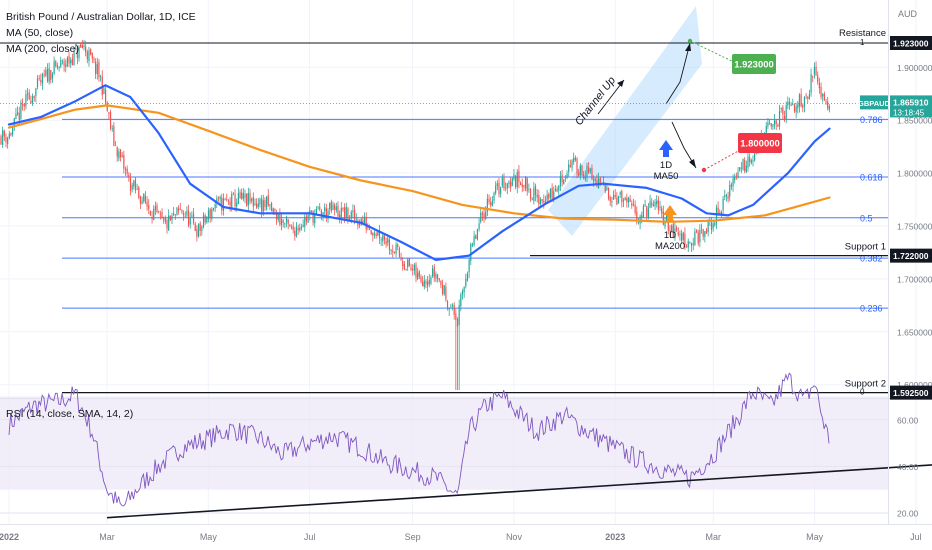 This screenshot has height=550, width=932. What do you see at coordinates (908, 466) in the screenshot?
I see `rsi-axis: 60.00 40.00 20.00` at bounding box center [908, 466].